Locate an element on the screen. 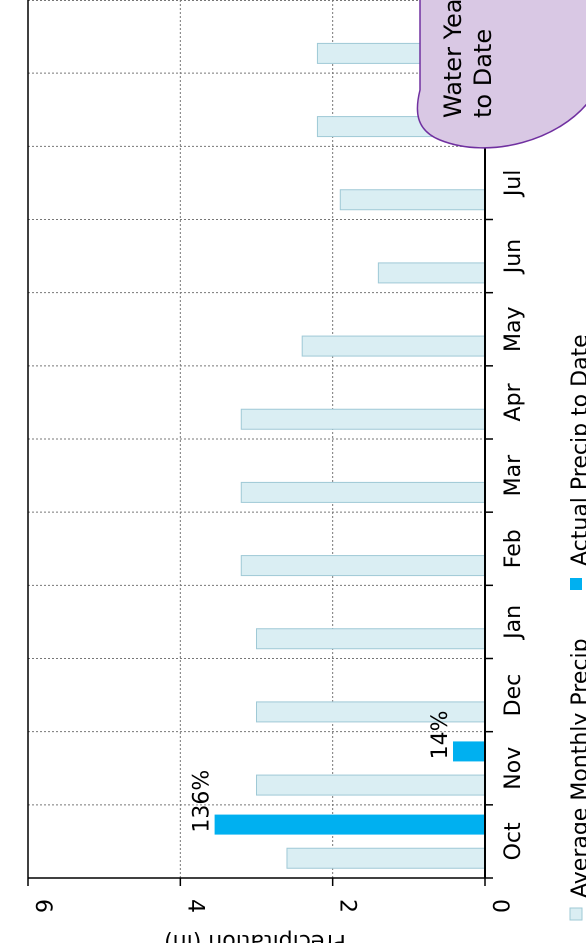 The height and width of the screenshot is (943, 586). category-label-apr: Apr is located at coordinates (513, 401).